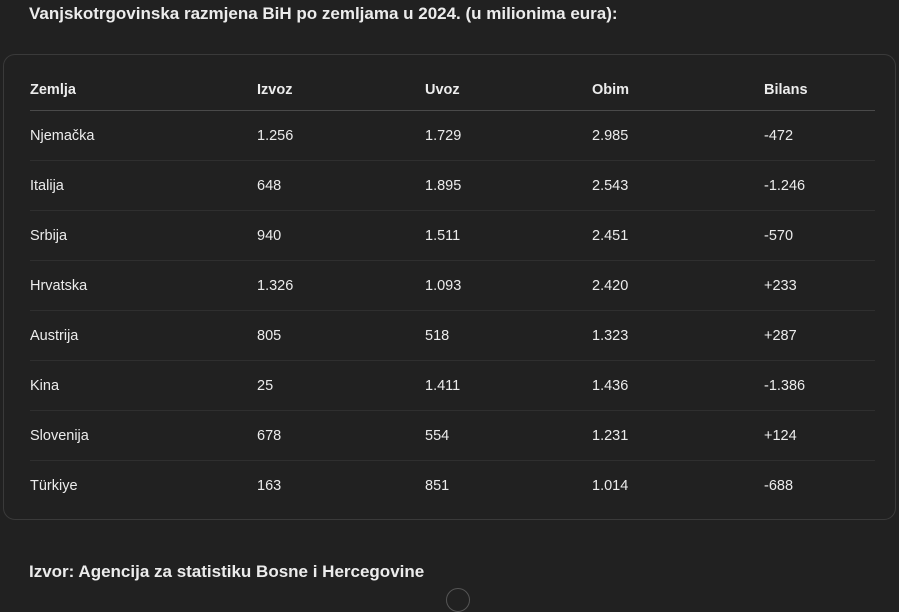 This screenshot has height=612, width=899. I want to click on table-row: Italija 648 1.895 2.543 -1.246, so click(452, 185).